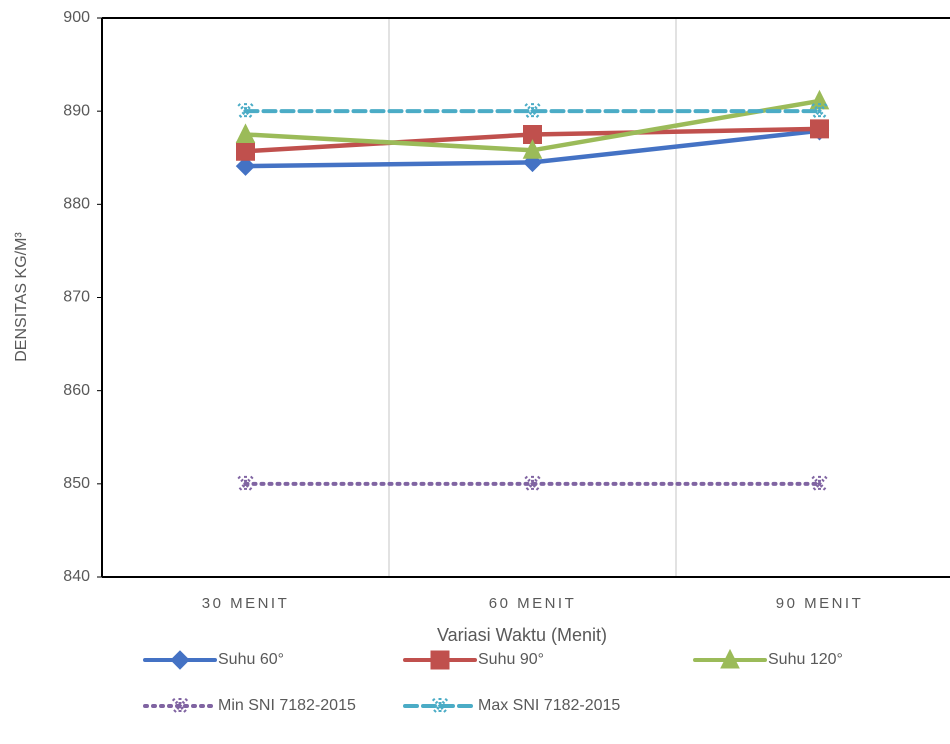 The image size is (950, 744). What do you see at coordinates (76, 204) in the screenshot?
I see `y-tick-label: 880` at bounding box center [76, 204].